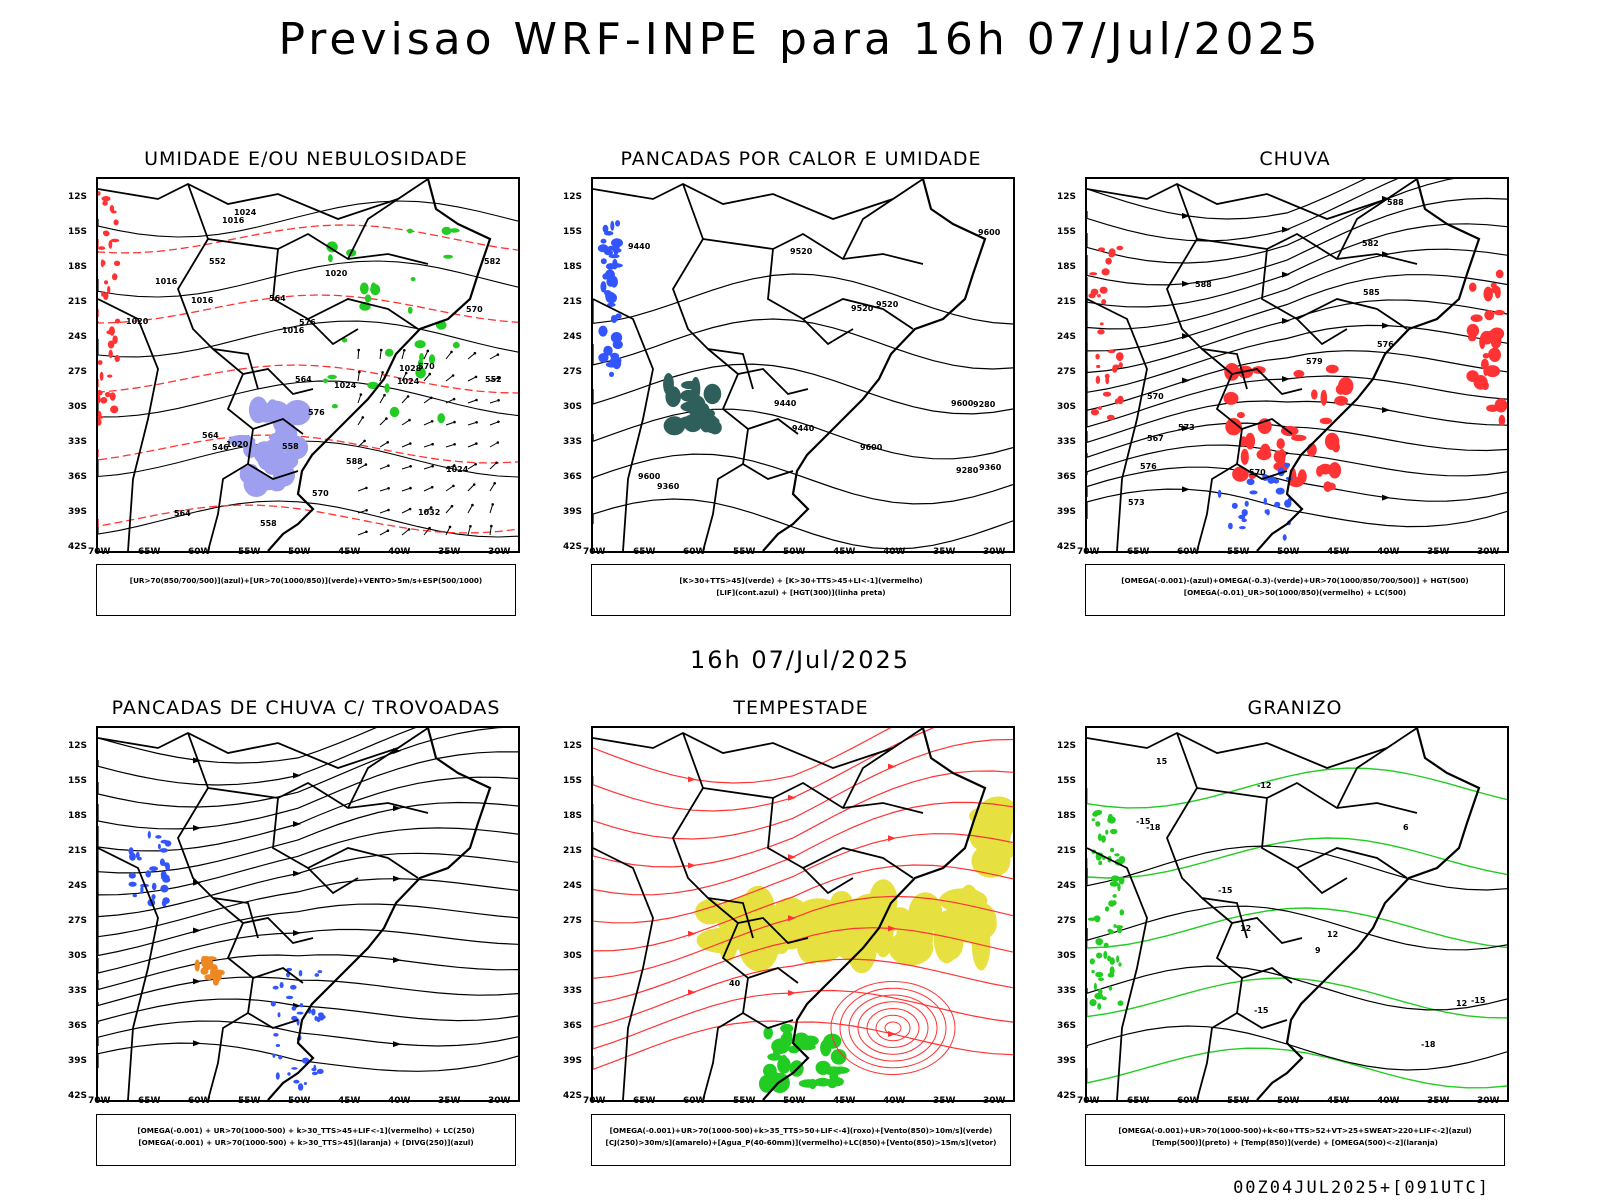  Describe the element at coordinates (1186, 427) in the screenshot. I see `contour-label: 573` at that location.